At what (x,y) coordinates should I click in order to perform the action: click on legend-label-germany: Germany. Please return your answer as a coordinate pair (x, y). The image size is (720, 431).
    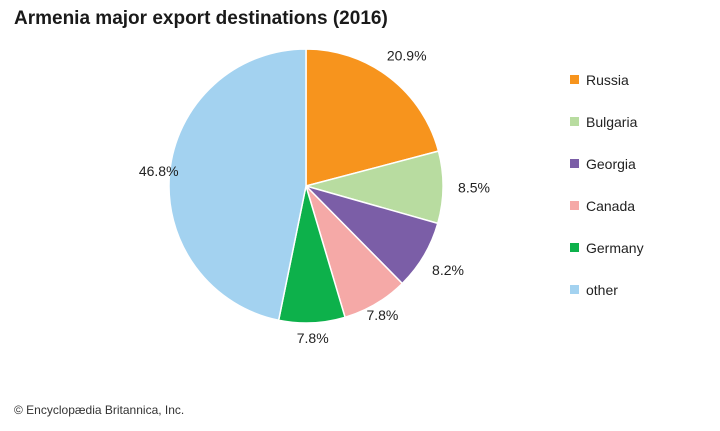
    Looking at the image, I should click on (615, 248).